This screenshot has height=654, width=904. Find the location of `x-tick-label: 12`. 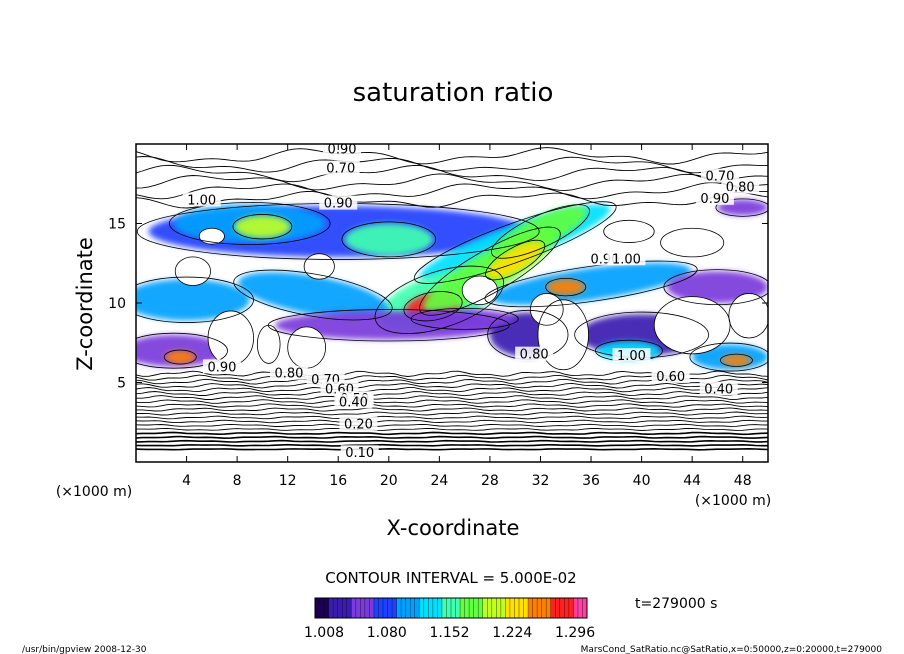

x-tick-label: 12 is located at coordinates (288, 481).